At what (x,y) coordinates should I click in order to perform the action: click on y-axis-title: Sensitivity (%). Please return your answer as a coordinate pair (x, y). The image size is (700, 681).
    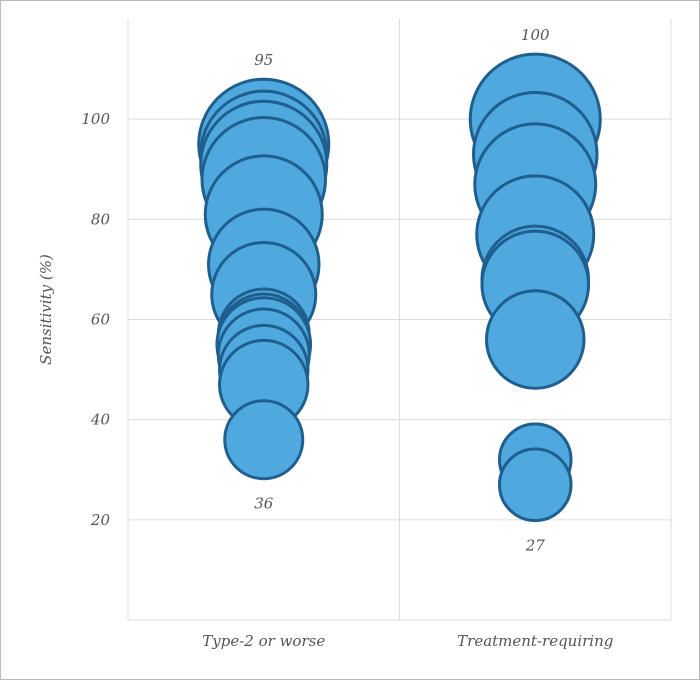
    Looking at the image, I should click on (46, 309).